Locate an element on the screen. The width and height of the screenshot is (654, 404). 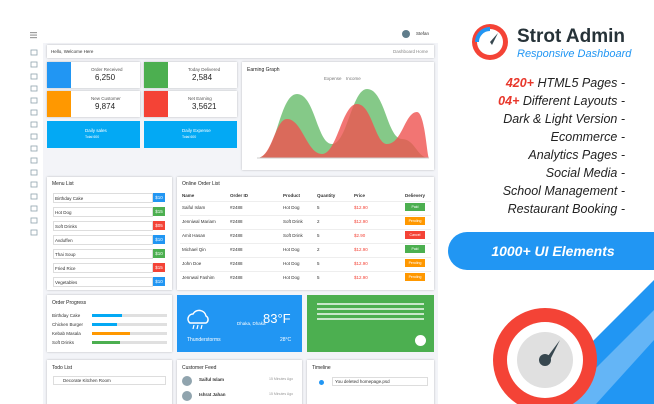
cell: John Doe is located at coordinates (192, 263).